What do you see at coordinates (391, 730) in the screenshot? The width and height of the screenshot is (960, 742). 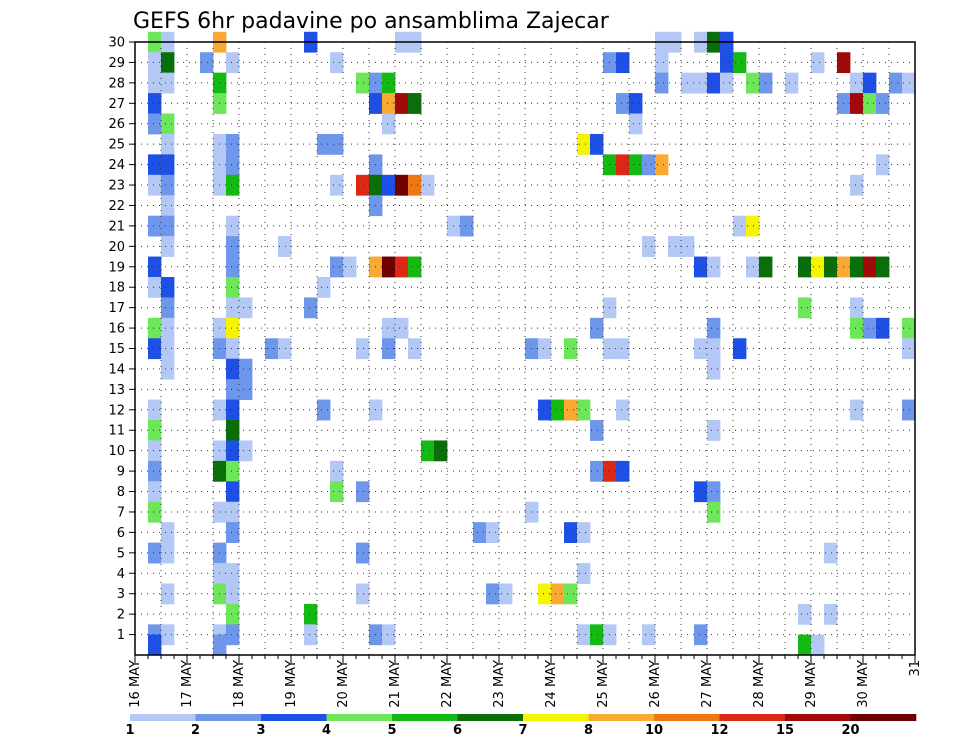 I see `colorbar-label: 5` at bounding box center [391, 730].